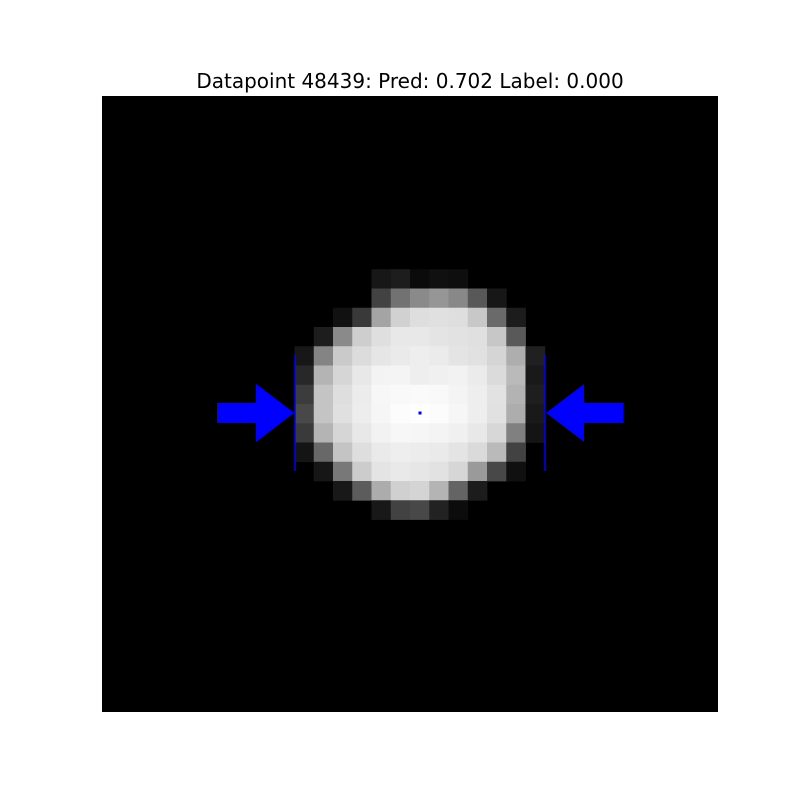 The width and height of the screenshot is (800, 800). I want to click on center-marker, so click(420, 413).